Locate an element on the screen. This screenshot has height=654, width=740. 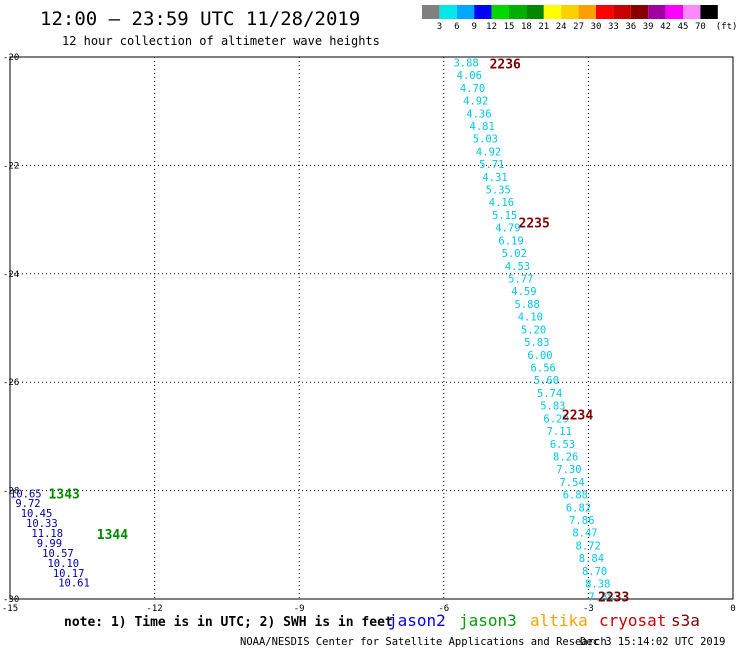
wave-height-value: 4.10 is located at coordinates (530, 318).